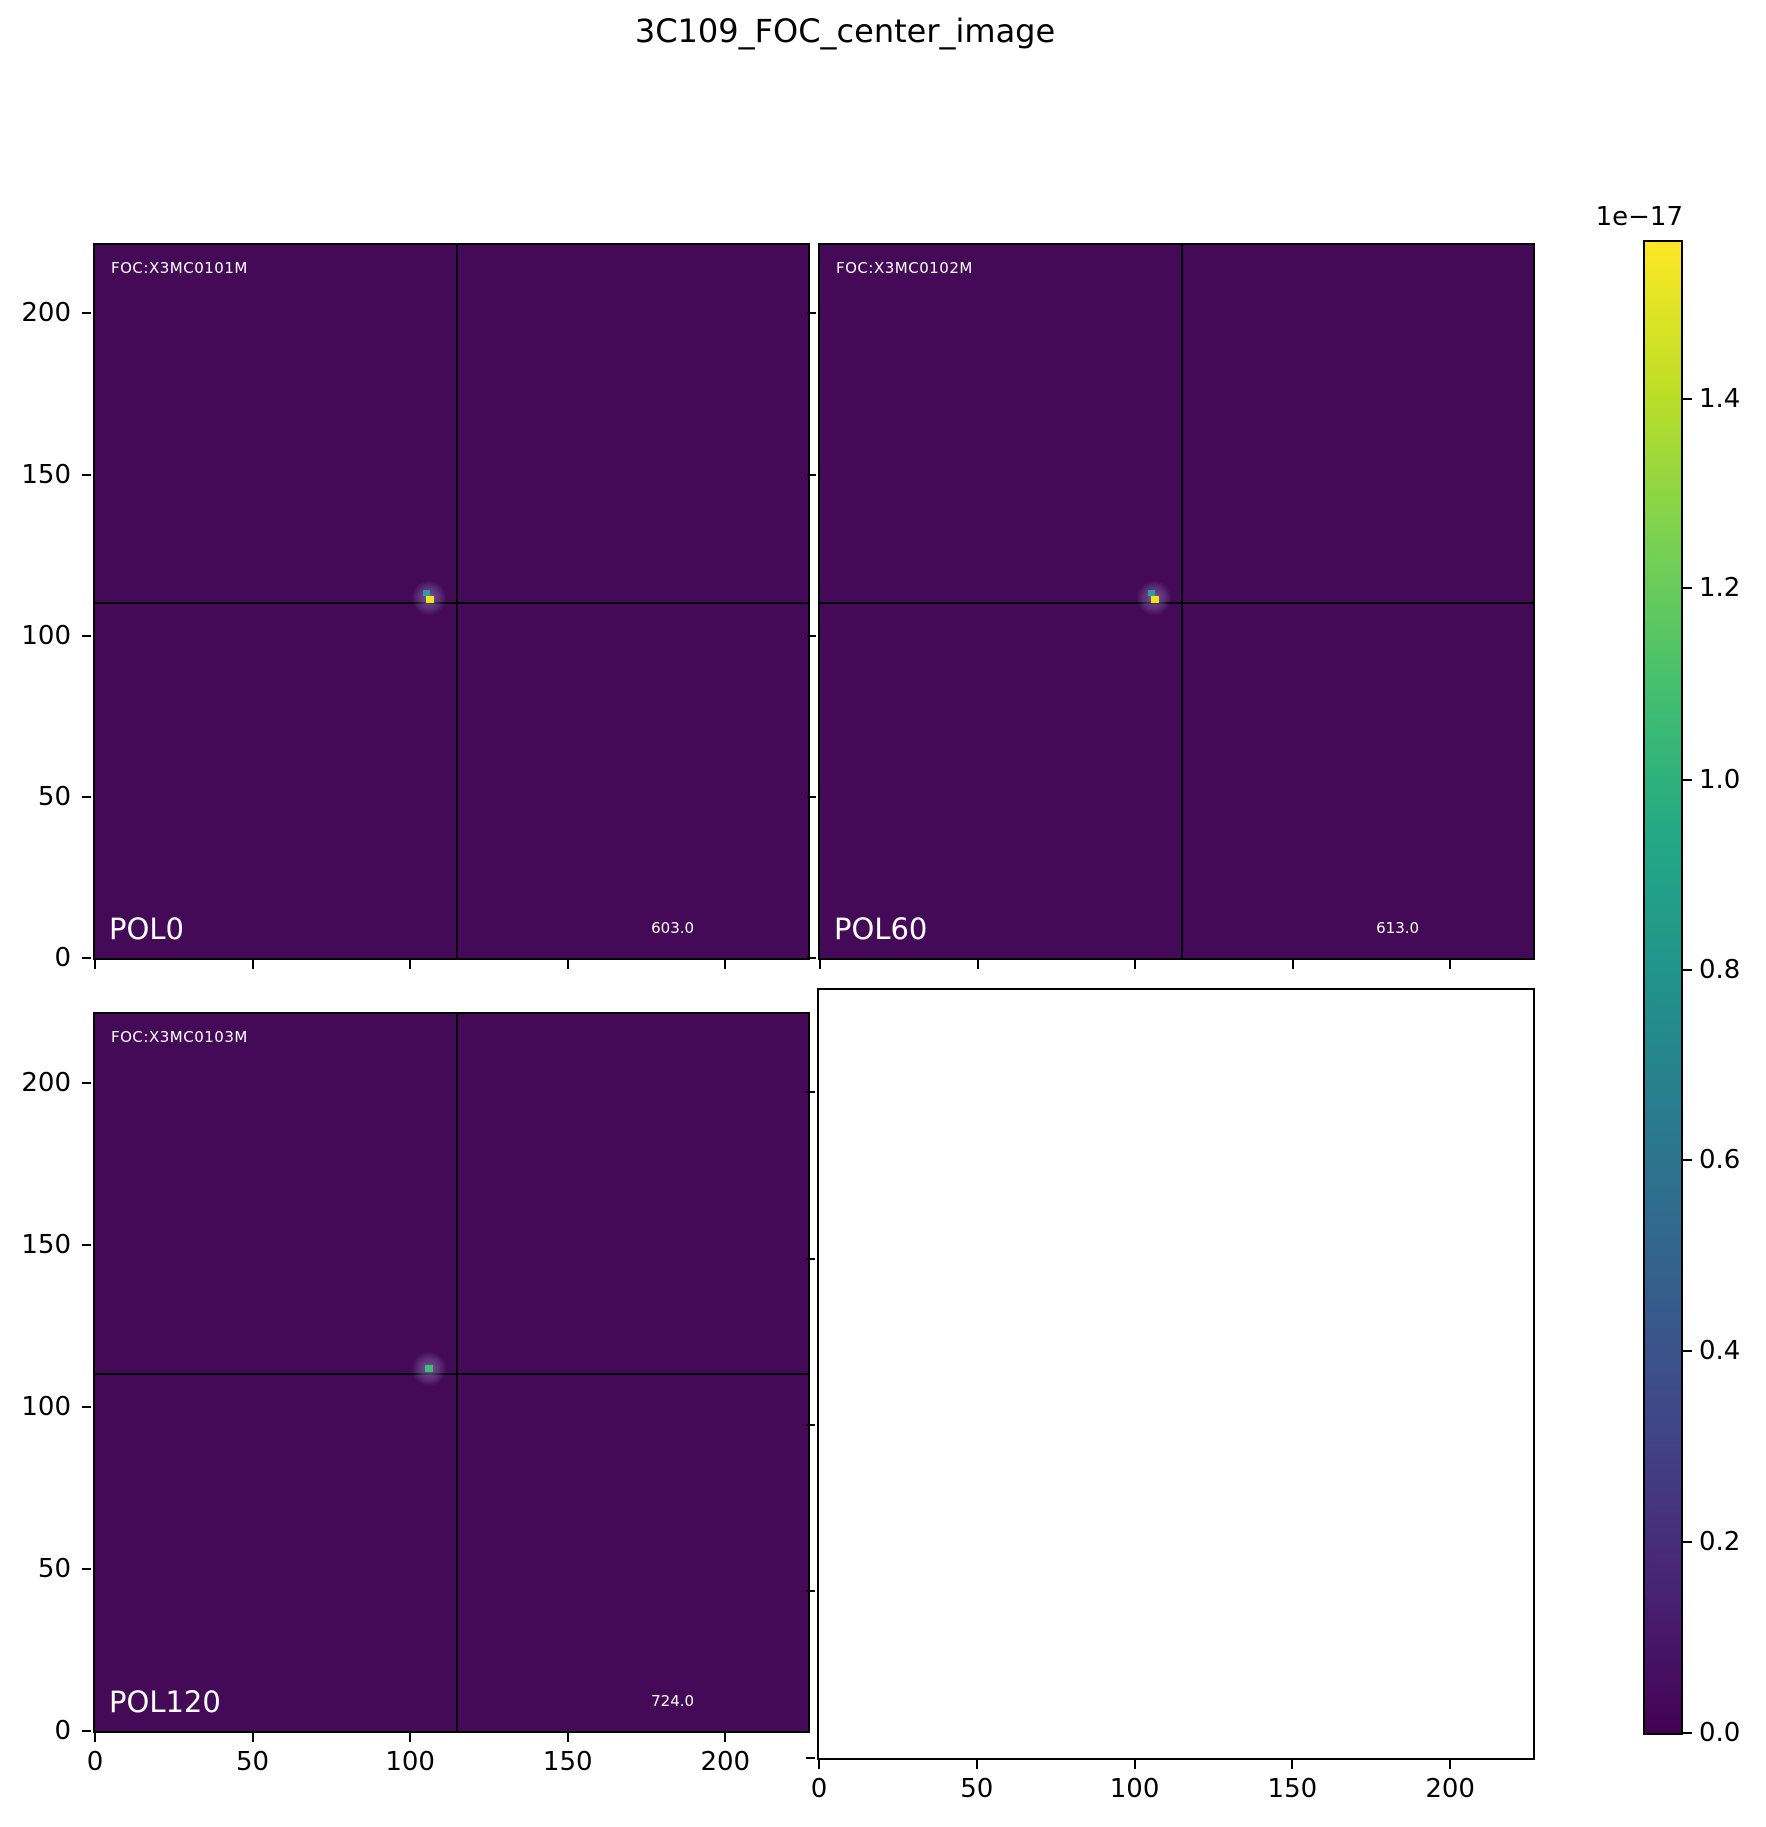  I want to click on annotation-value: 613.0, so click(1398, 928).